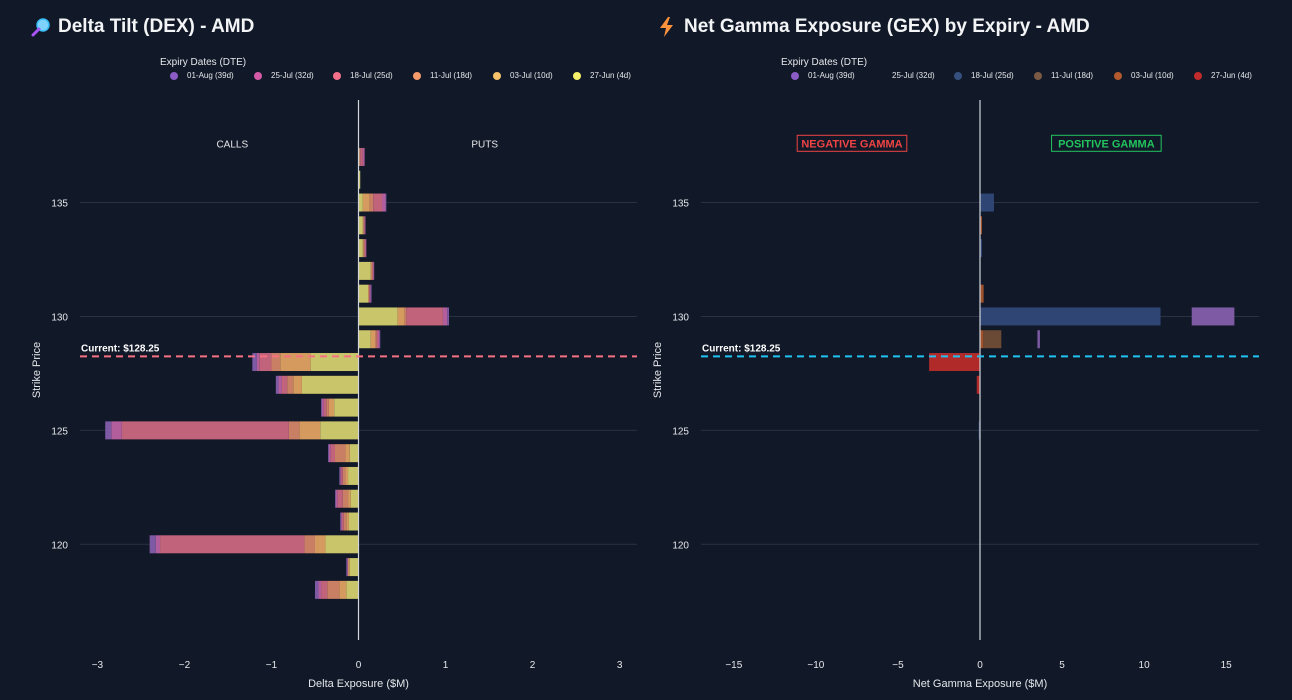  I want to click on gex-annotation: NEGATIVE GAMMA, so click(851, 144).